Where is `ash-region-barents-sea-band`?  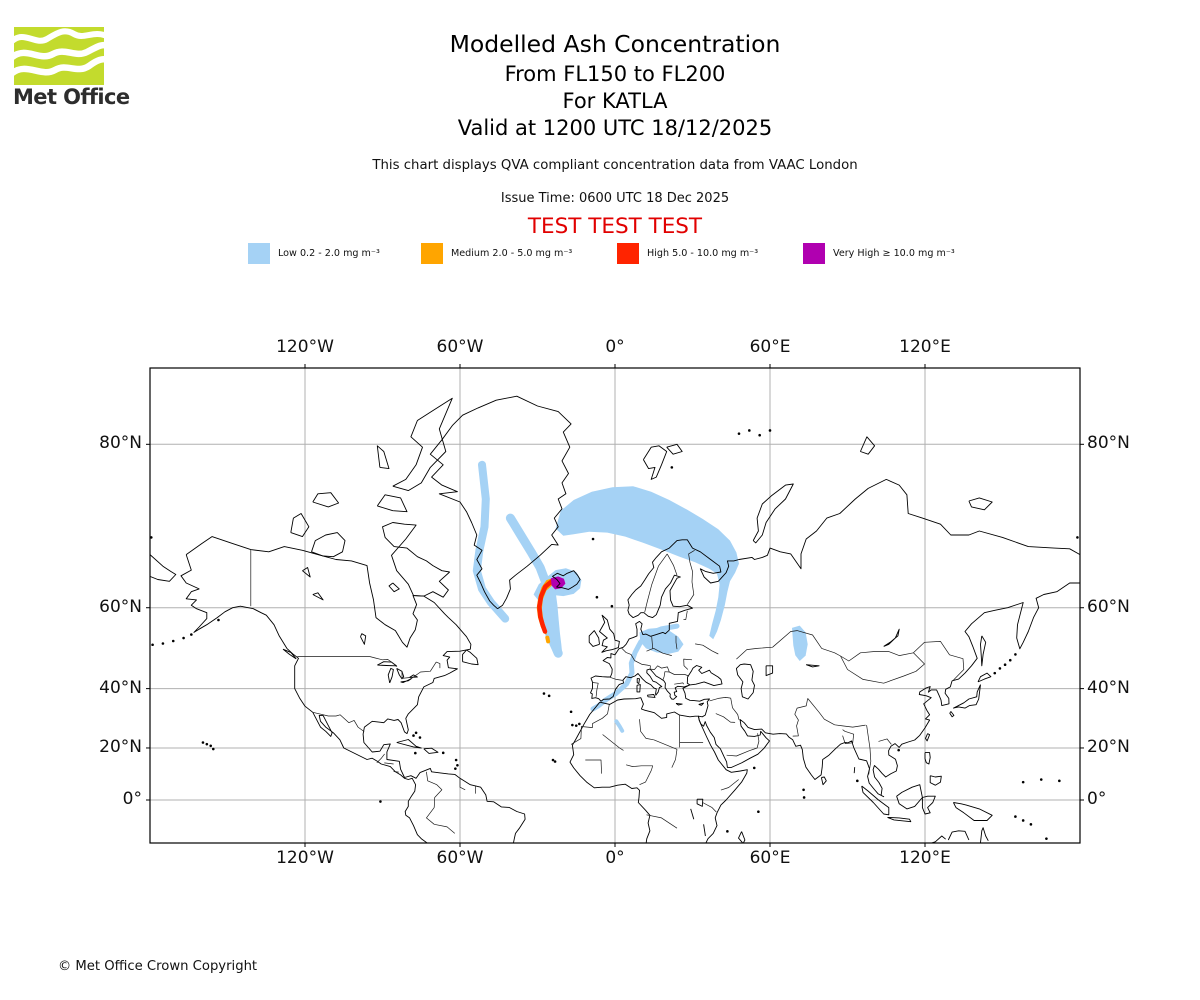 ash-region-barents-sea-band is located at coordinates (647, 563).